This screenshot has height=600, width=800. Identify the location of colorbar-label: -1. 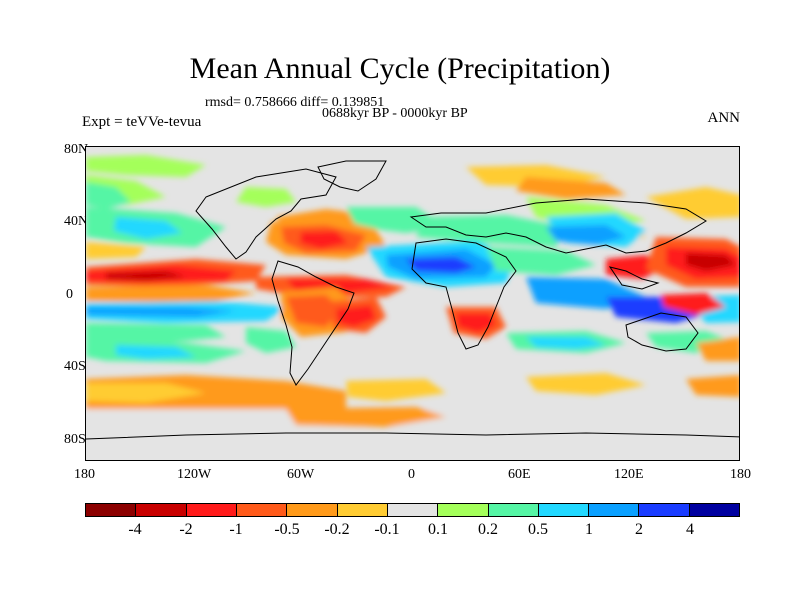
(236, 529).